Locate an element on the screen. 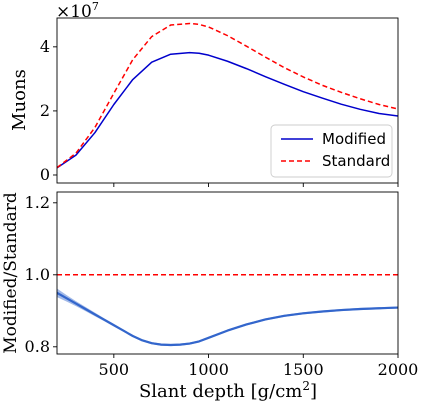  bottom-series-group is located at coordinates (227, 310).